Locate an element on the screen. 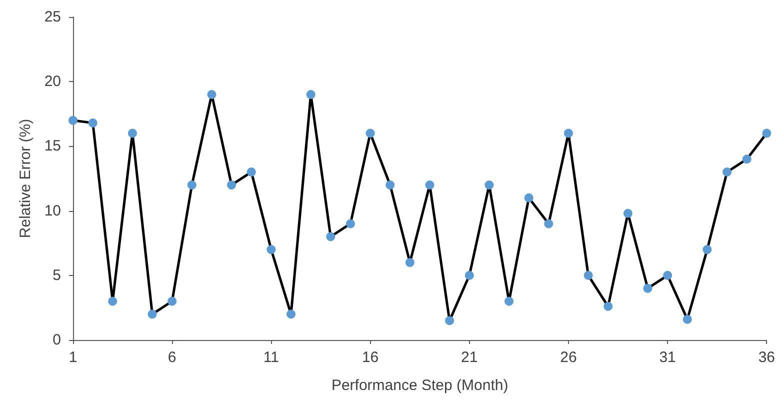 The height and width of the screenshot is (405, 778). x-tick-label: 1 is located at coordinates (73, 357).